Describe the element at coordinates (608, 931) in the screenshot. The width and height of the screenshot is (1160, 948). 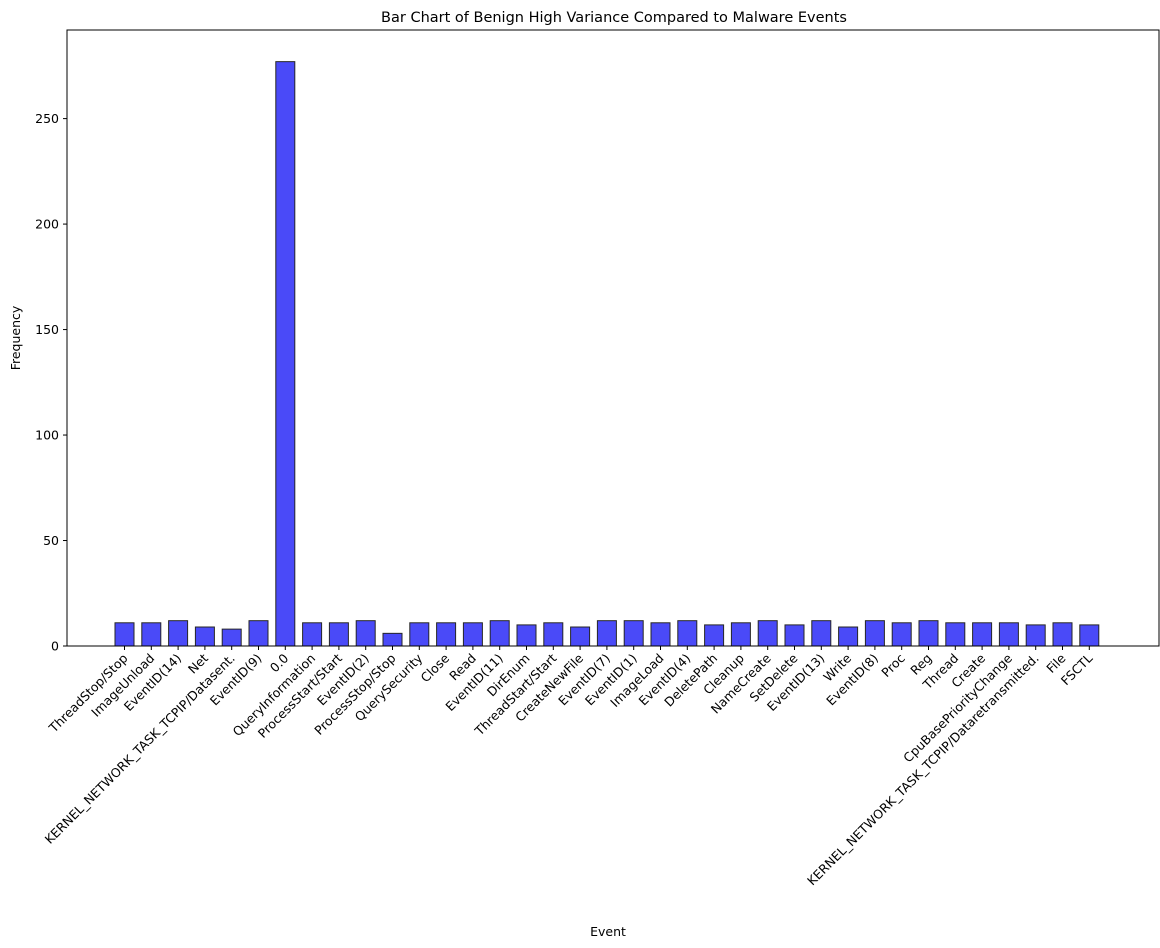
I see `x-axis-label: Event` at that location.